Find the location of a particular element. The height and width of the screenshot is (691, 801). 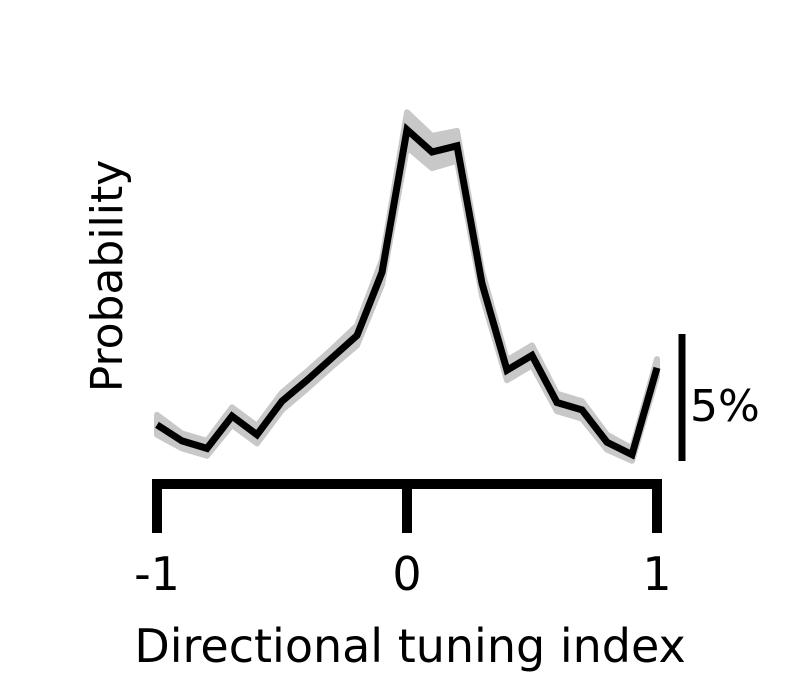

scale-bar: 5% is located at coordinates (719, 397).